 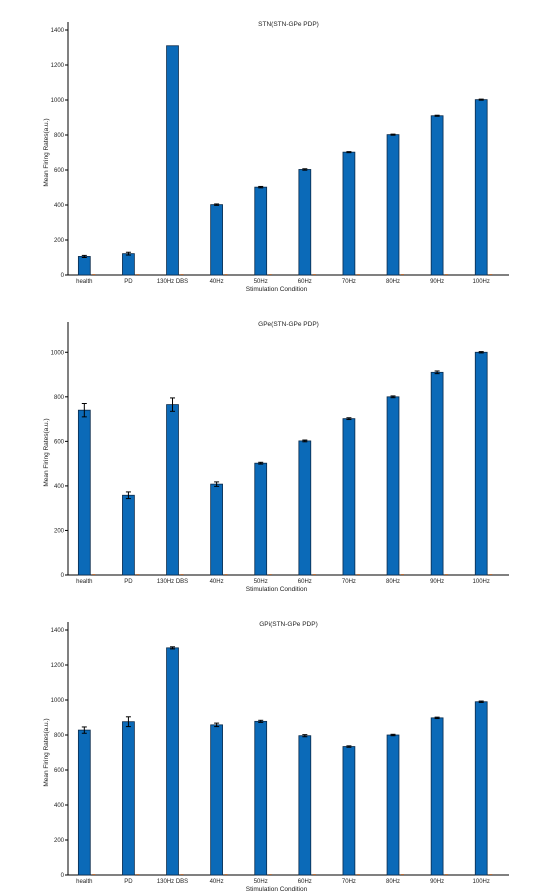 What do you see at coordinates (288, 324) in the screenshot?
I see `chart-title: GPe(STN-GPe PDP)` at bounding box center [288, 324].